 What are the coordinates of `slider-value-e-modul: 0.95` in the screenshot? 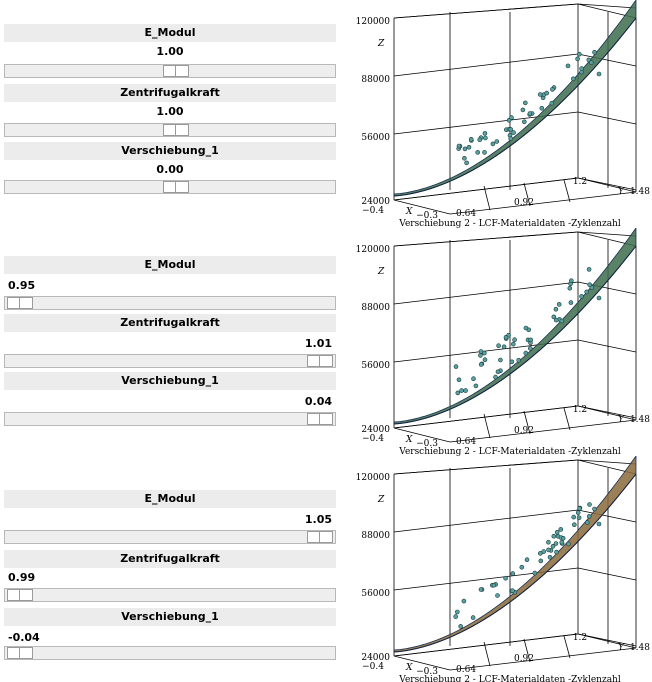 It's located at (22, 285).